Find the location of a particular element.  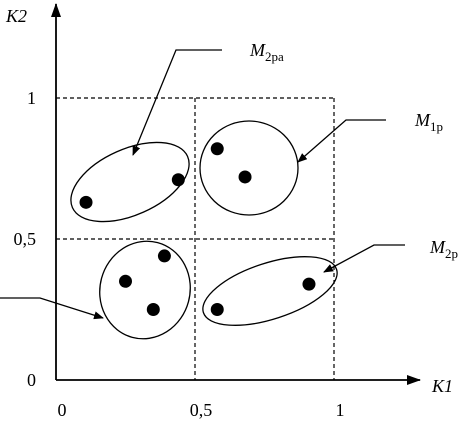

x-axis-label: K1 is located at coordinates (442, 386).